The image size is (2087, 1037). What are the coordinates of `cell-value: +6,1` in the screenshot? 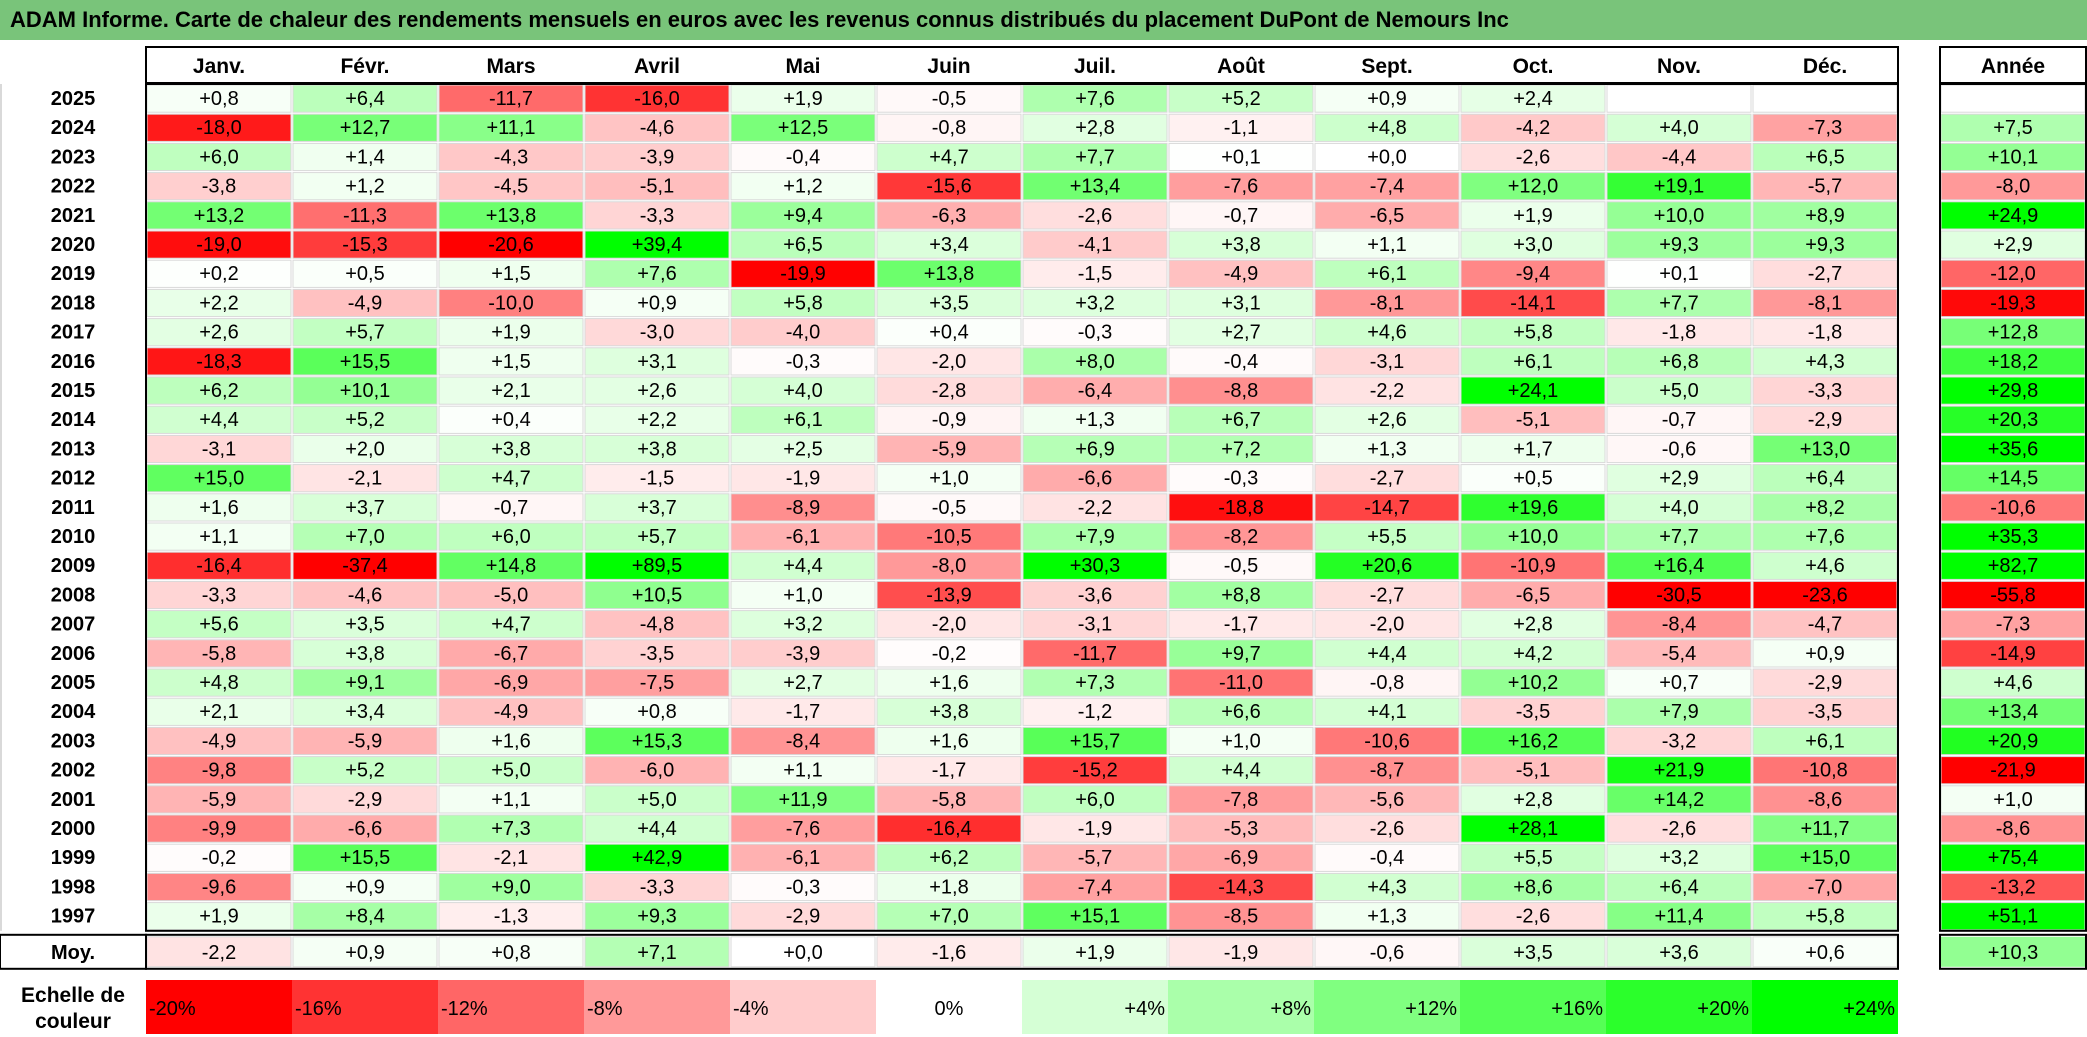 It's located at (1824, 741).